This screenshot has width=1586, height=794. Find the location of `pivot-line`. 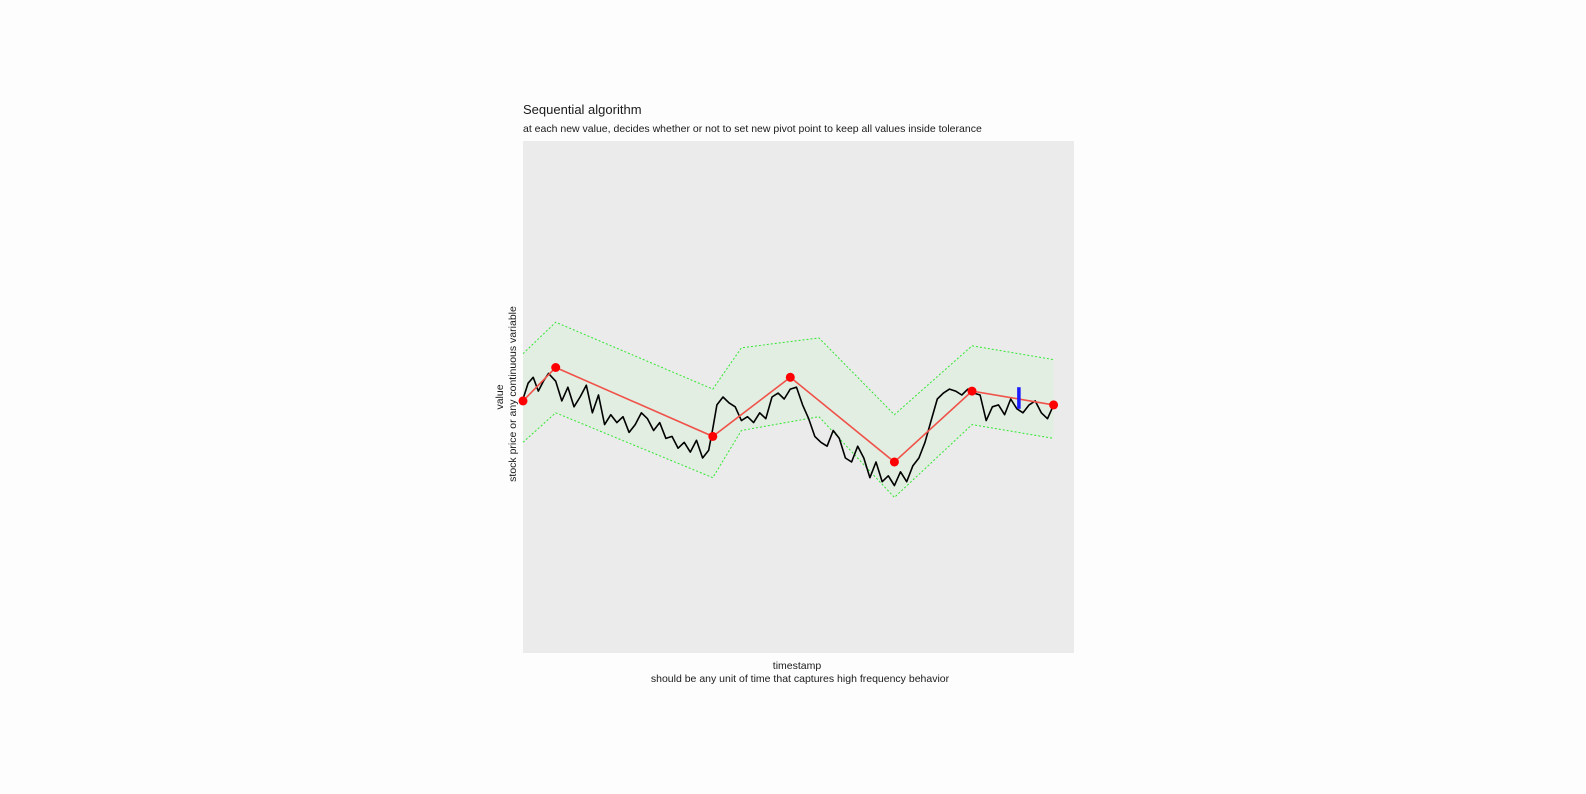

pivot-line is located at coordinates (788, 415).